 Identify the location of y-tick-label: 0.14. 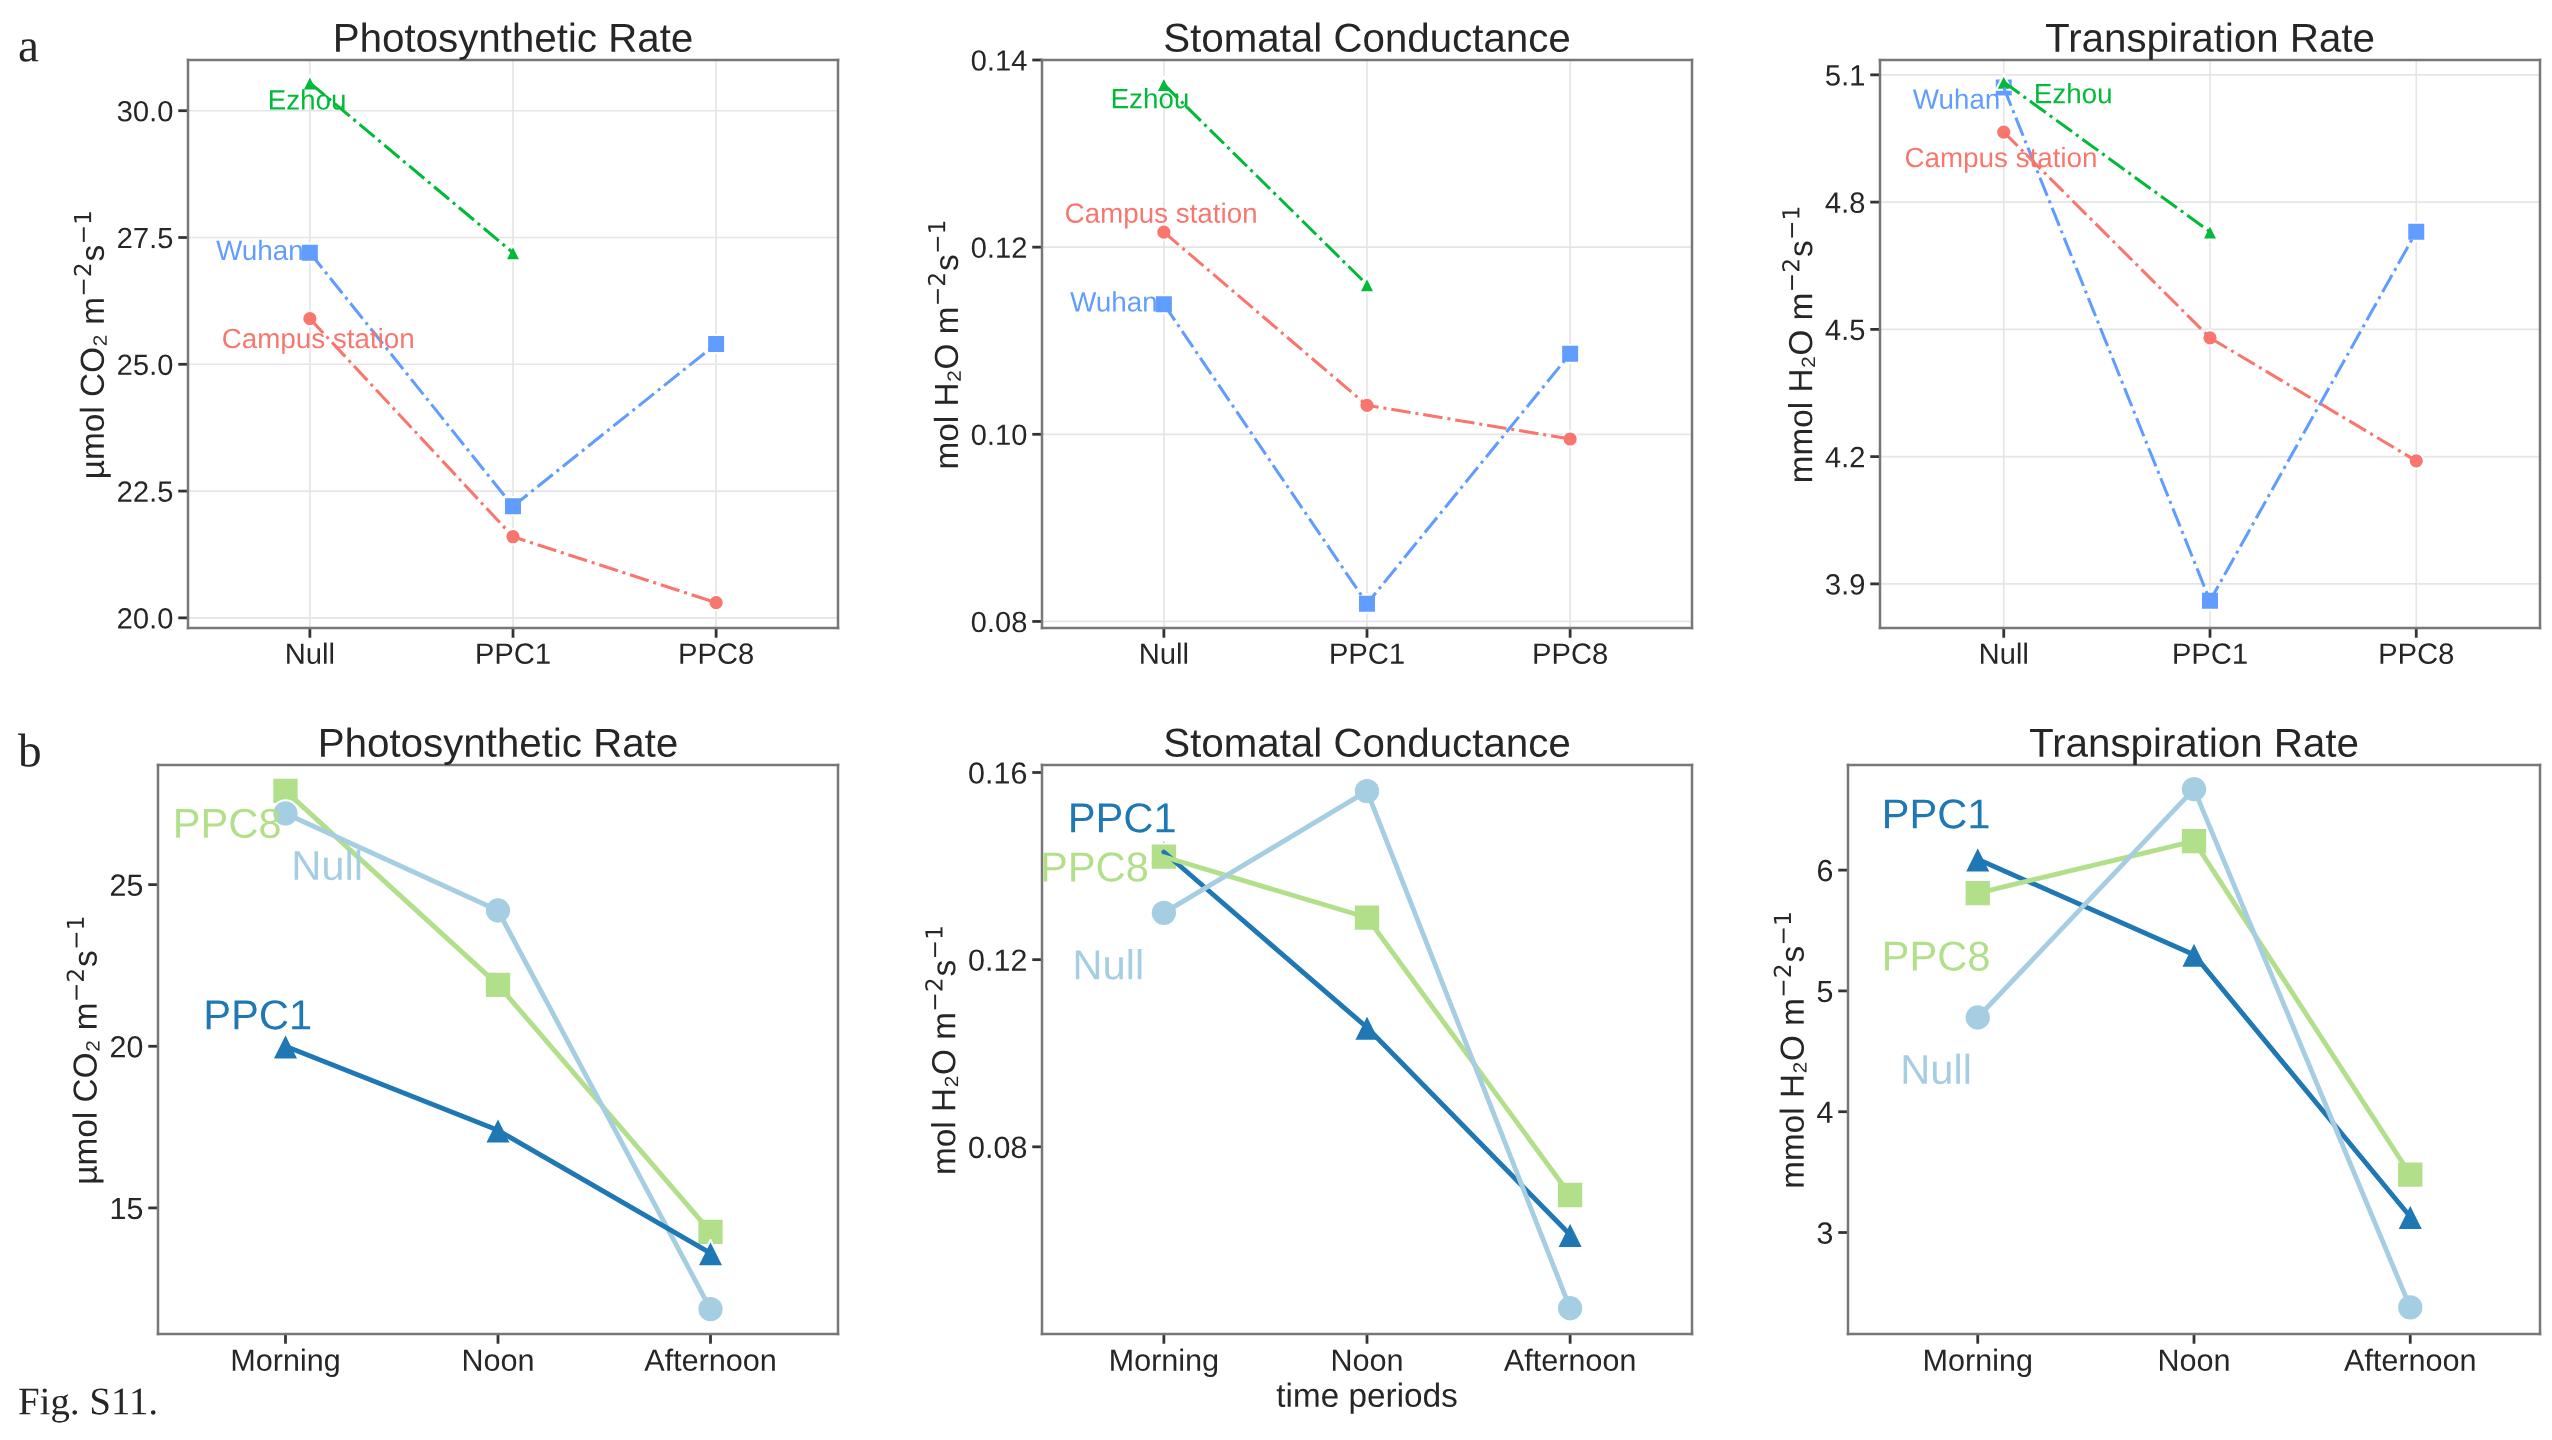
(999, 60).